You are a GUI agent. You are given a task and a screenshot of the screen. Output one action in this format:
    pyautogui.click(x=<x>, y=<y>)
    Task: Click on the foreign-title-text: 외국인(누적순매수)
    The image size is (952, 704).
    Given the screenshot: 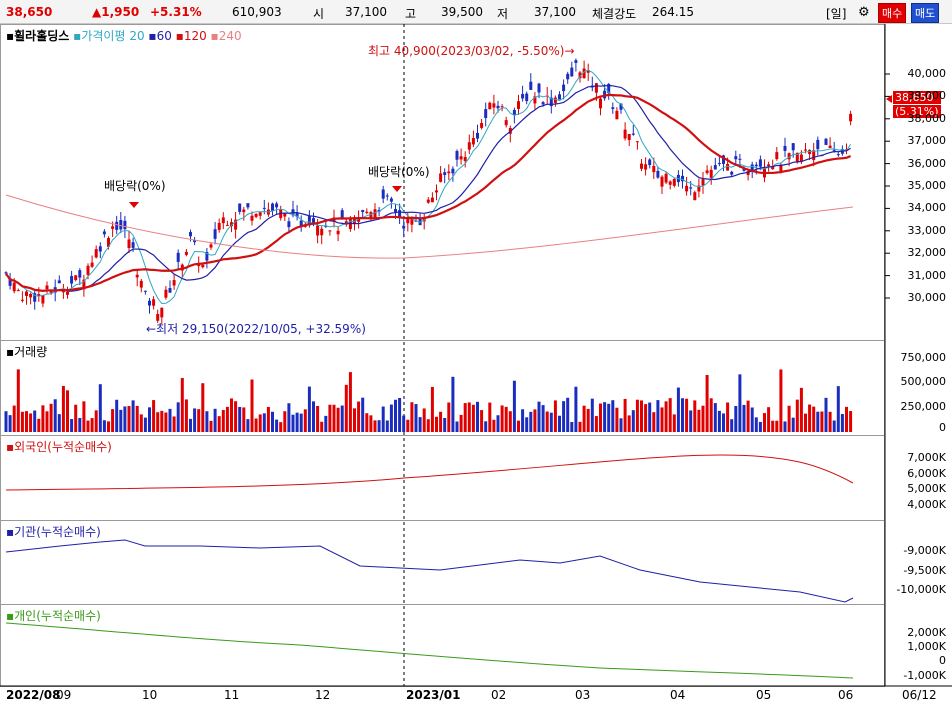 What is the action you would take?
    pyautogui.click(x=63, y=447)
    